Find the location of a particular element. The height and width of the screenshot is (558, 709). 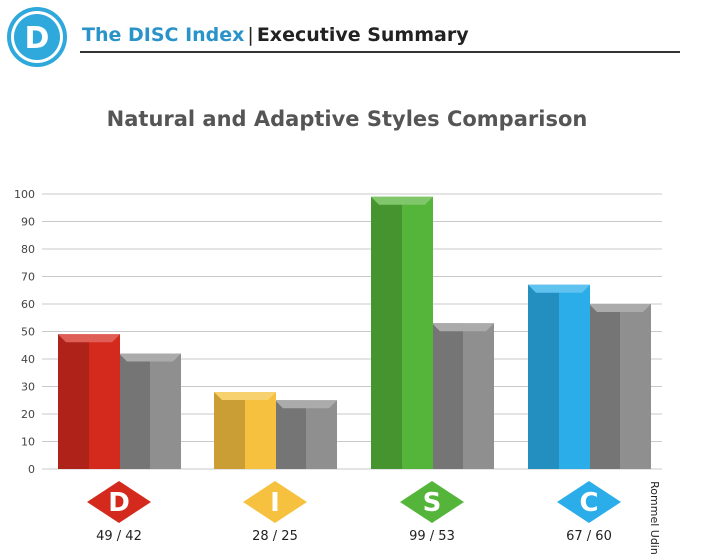

header-divider is located at coordinates (380, 52).